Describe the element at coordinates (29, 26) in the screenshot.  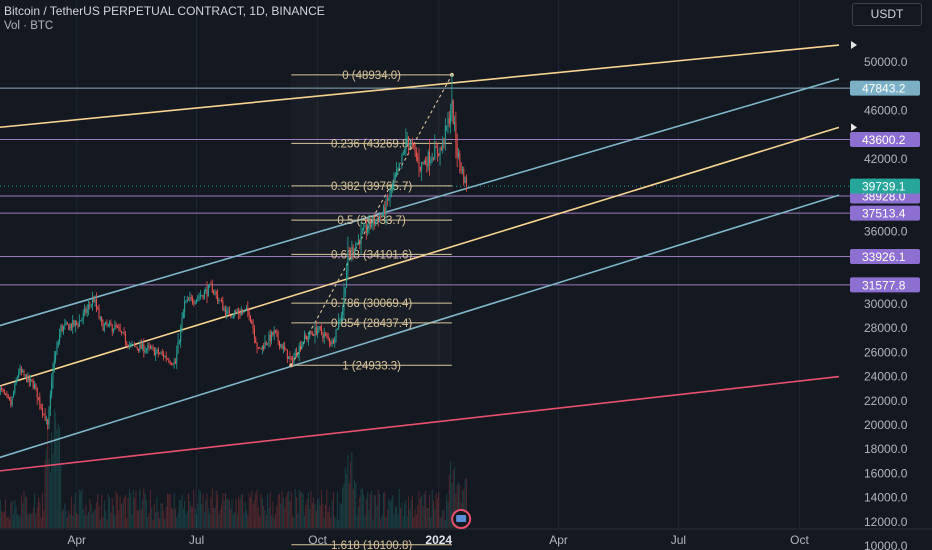
I see `volume-label: Vol · BTC` at that location.